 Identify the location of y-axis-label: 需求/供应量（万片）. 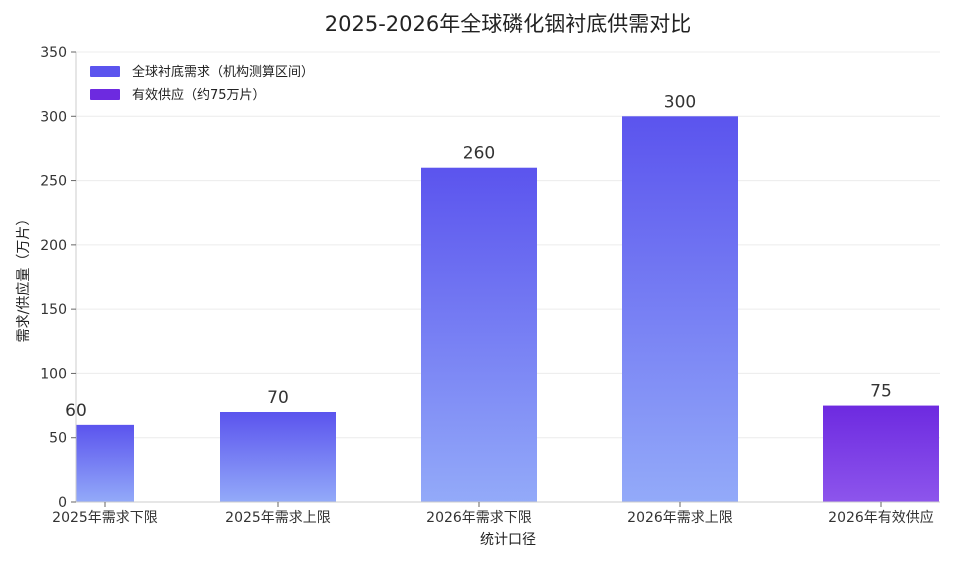
(23, 277).